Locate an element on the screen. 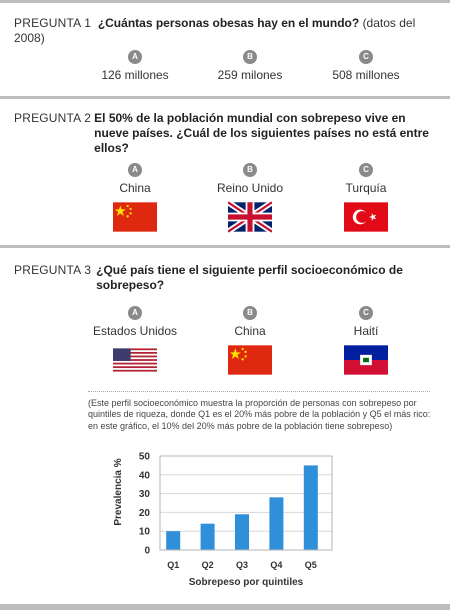 The image size is (450, 610). uk-flag-icon is located at coordinates (250, 217).